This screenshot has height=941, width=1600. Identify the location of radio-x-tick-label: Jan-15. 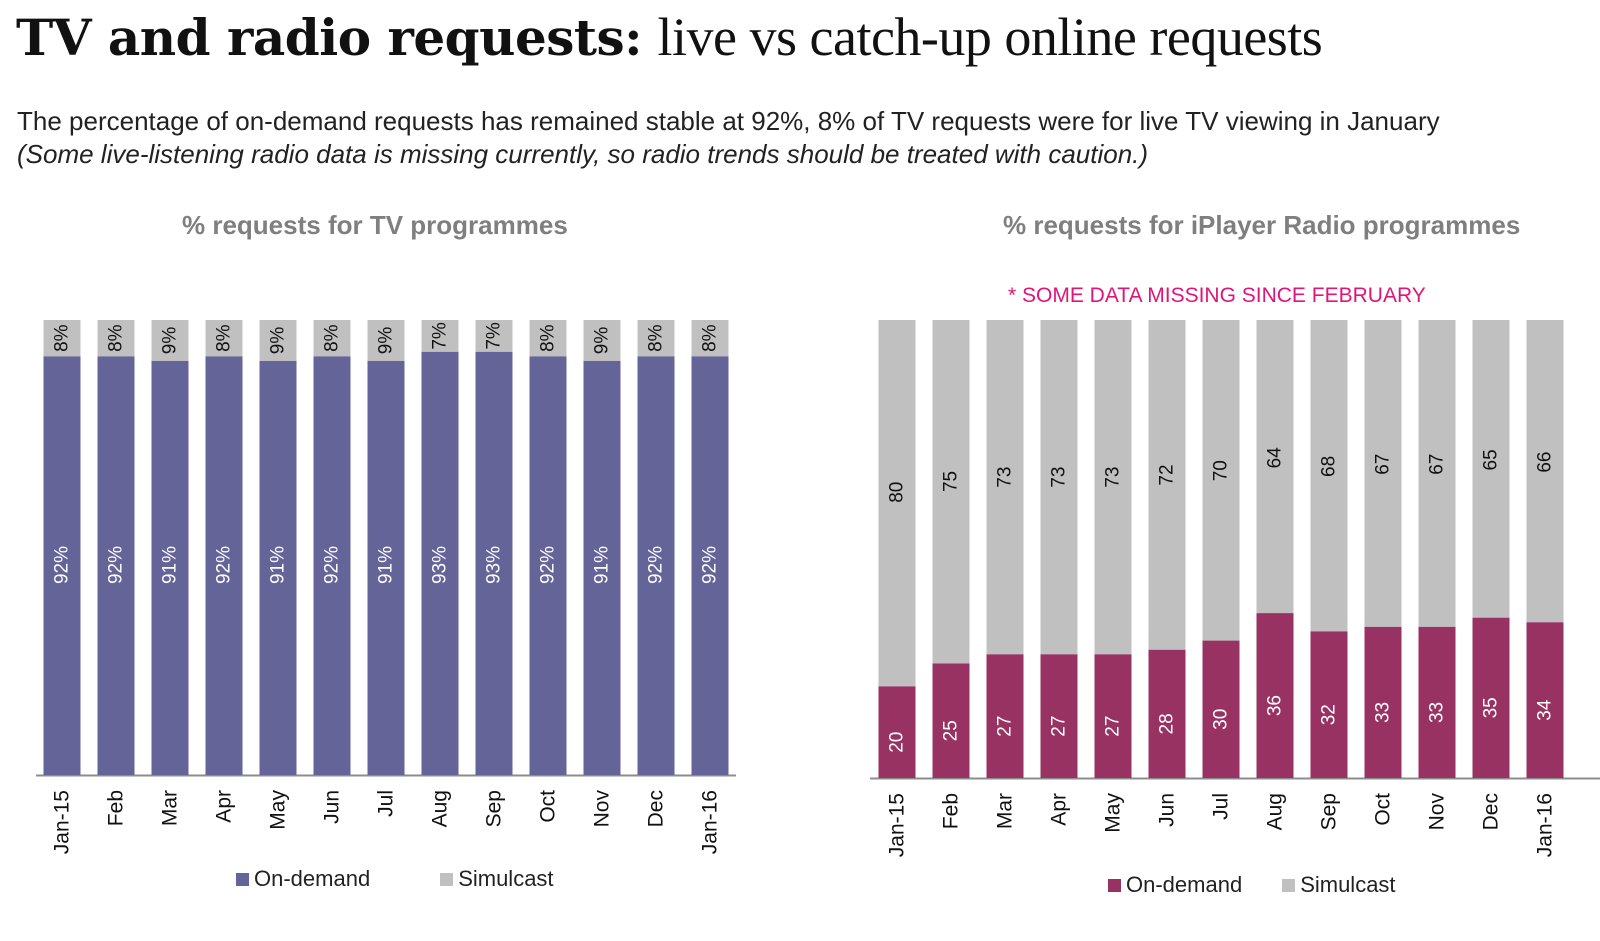
(897, 825).